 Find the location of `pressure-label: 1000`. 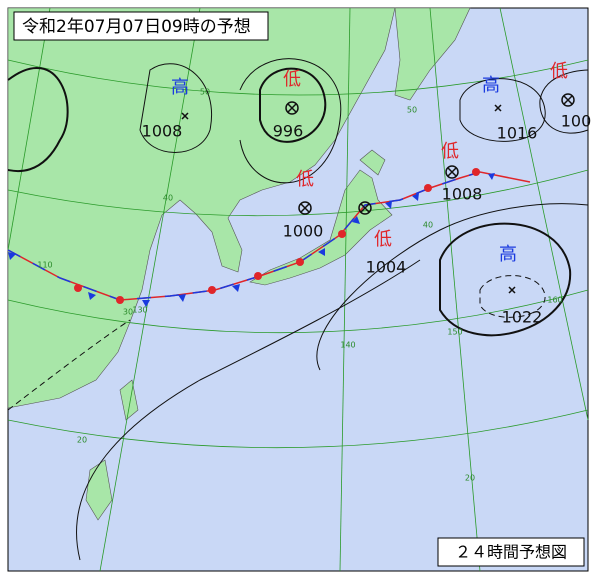

pressure-label: 1000 is located at coordinates (303, 231).